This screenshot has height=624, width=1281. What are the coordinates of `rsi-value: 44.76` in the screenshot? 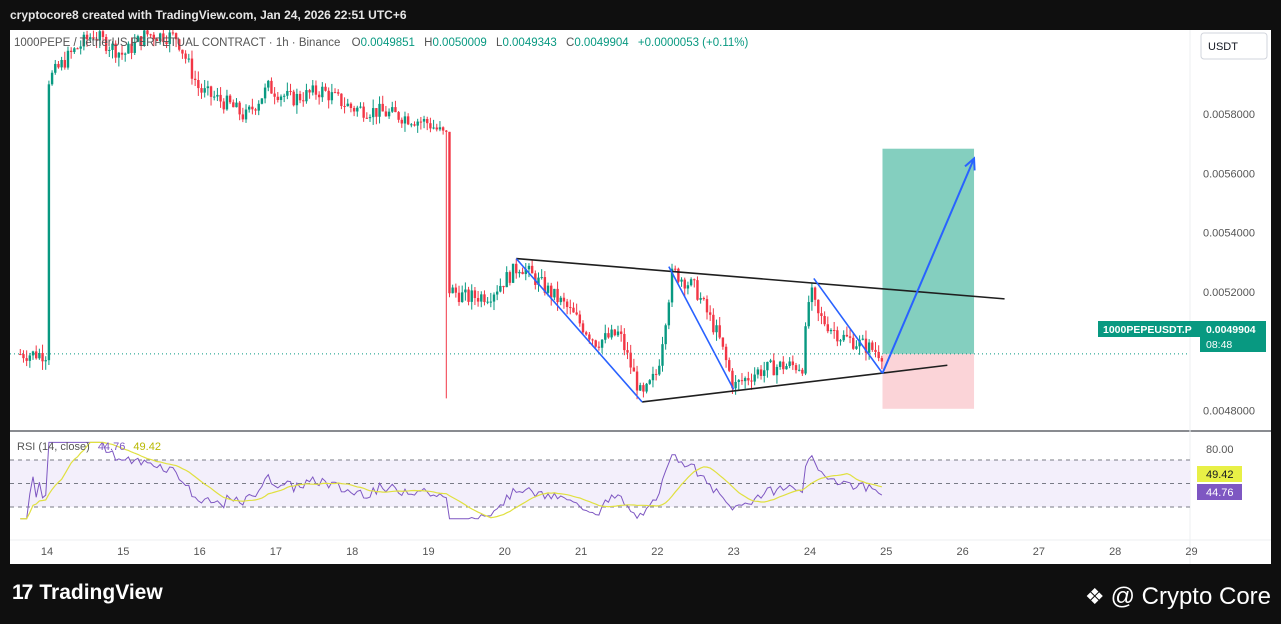 It's located at (112, 447).